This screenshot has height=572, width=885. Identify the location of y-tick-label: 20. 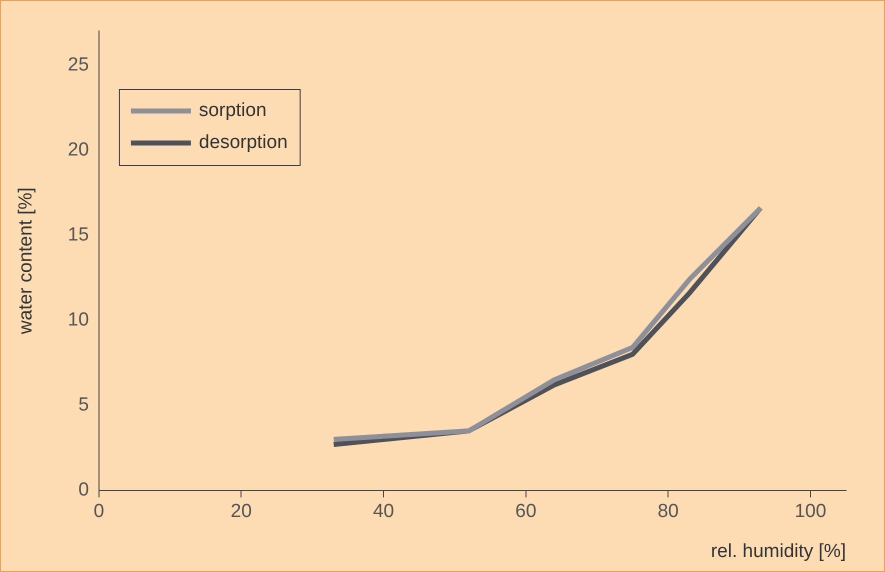
(78, 149).